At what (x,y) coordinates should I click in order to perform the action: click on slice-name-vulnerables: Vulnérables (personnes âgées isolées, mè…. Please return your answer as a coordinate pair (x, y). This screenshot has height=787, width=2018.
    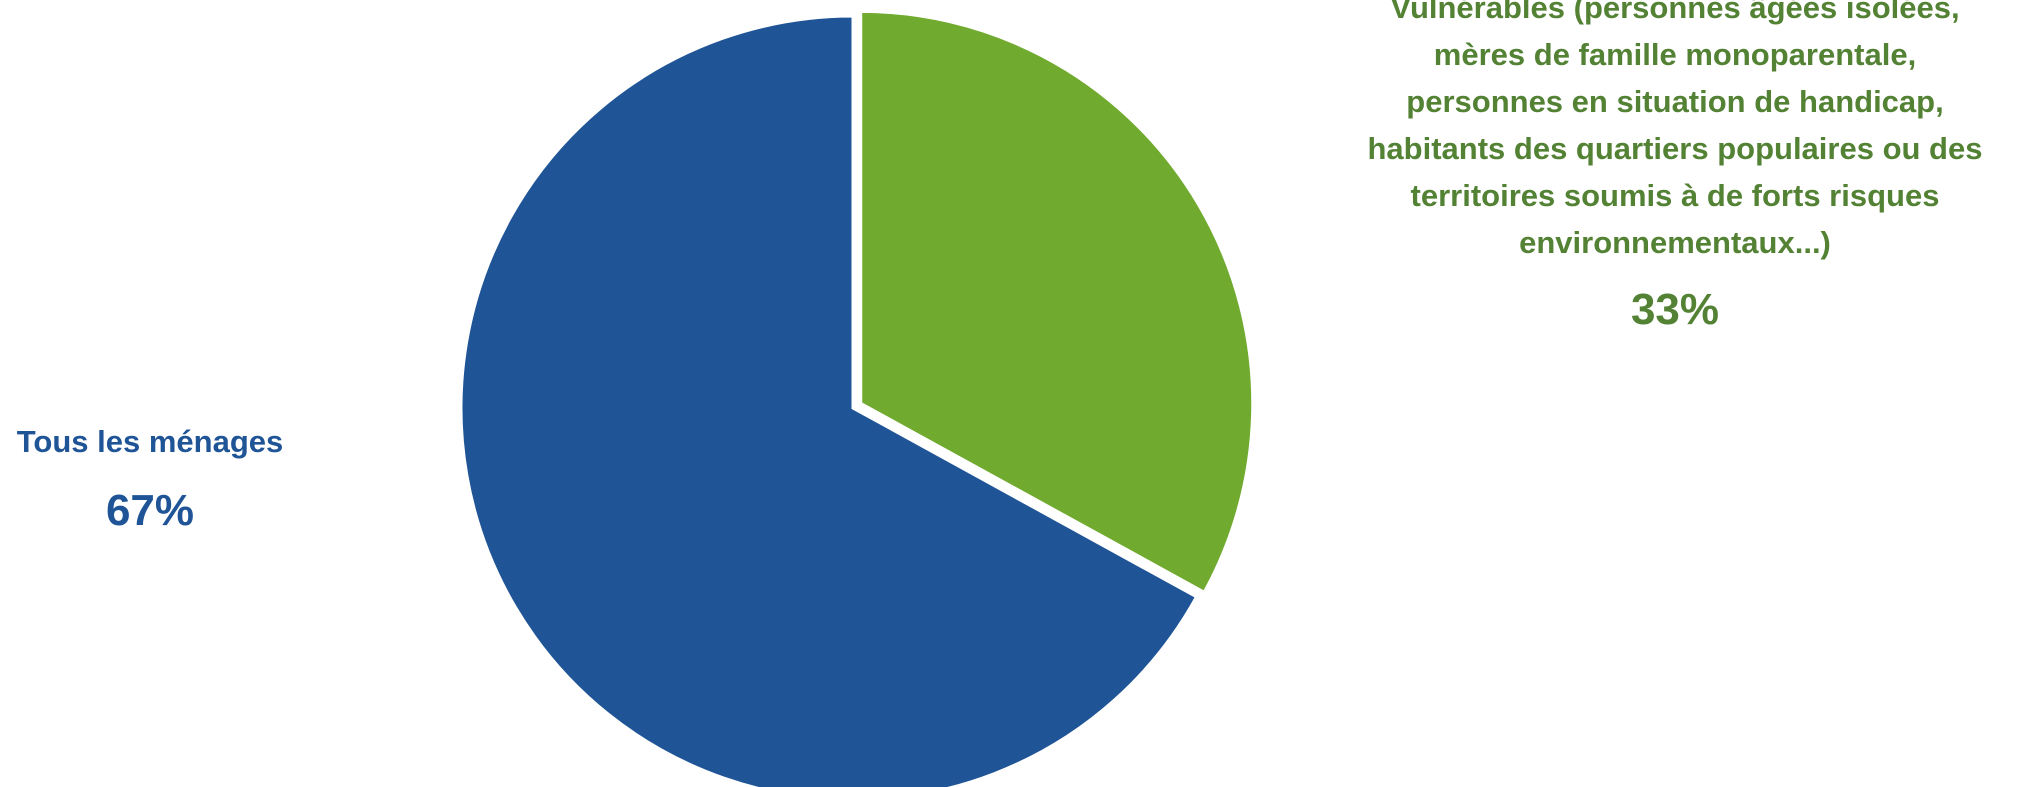
    Looking at the image, I should click on (1675, 130).